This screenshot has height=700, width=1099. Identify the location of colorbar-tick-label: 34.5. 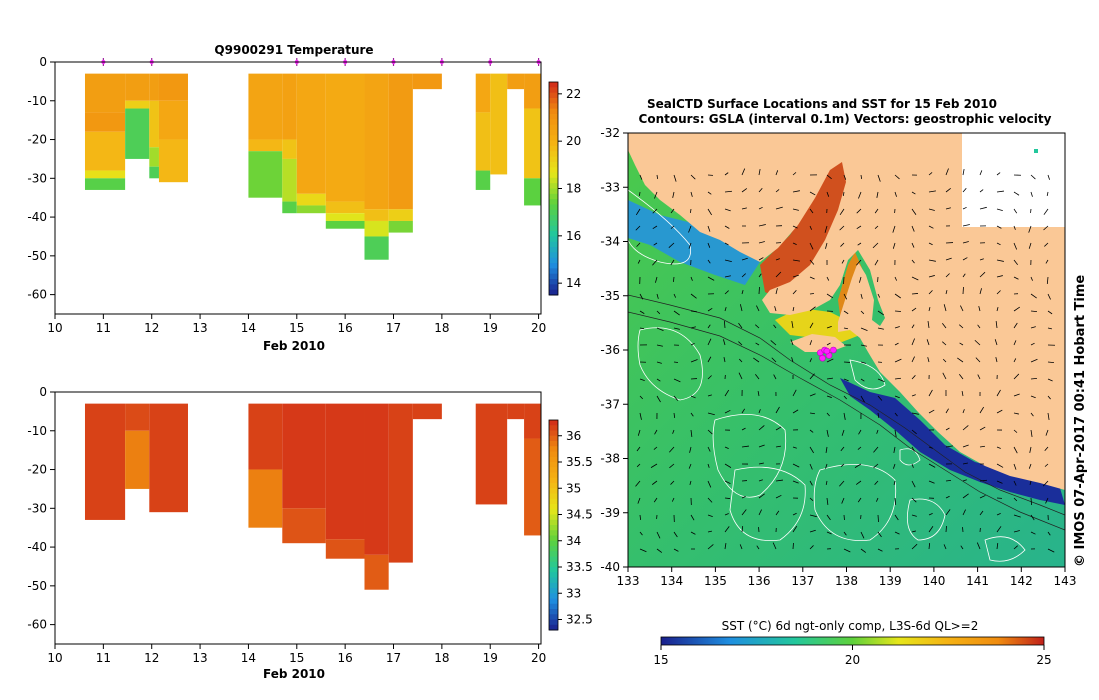
(579, 515).